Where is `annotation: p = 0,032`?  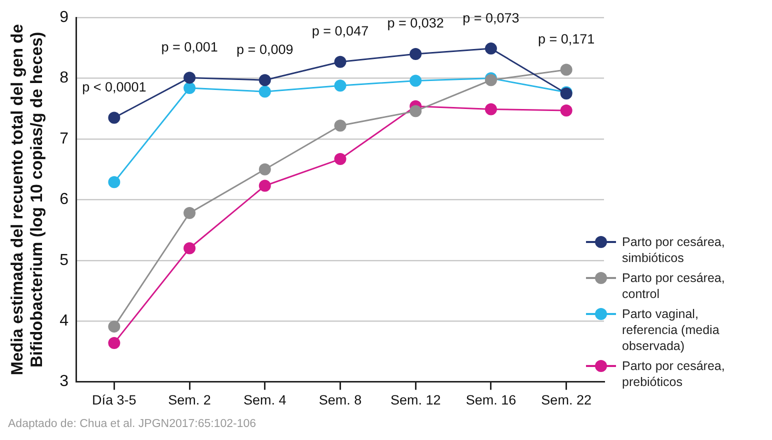
annotation: p = 0,032 is located at coordinates (415, 23).